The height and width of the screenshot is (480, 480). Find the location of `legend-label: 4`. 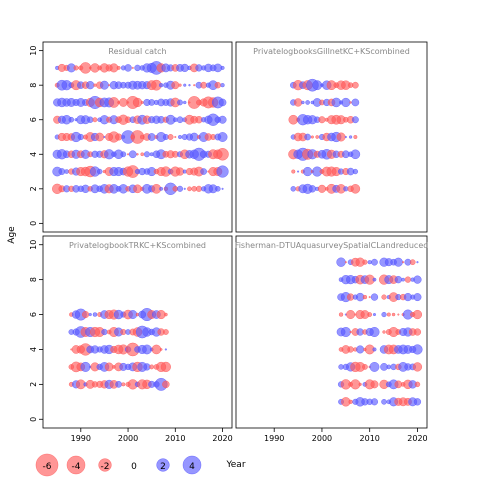

legend-label: 4 is located at coordinates (192, 467).